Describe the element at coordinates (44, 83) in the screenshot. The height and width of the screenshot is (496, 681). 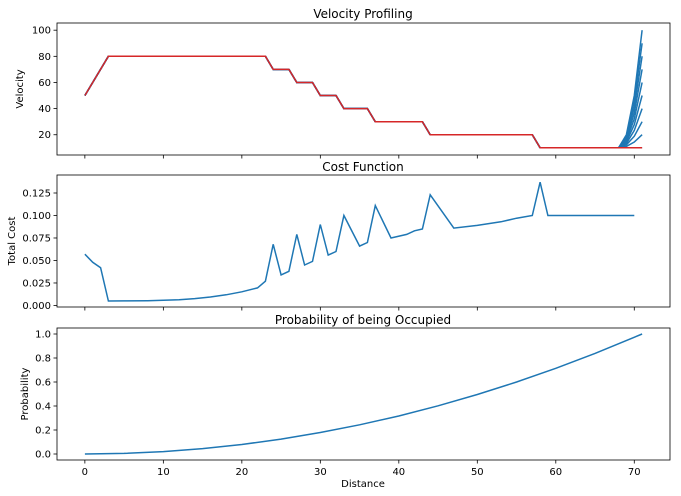
I see `velocity-ytick-label: 60` at that location.